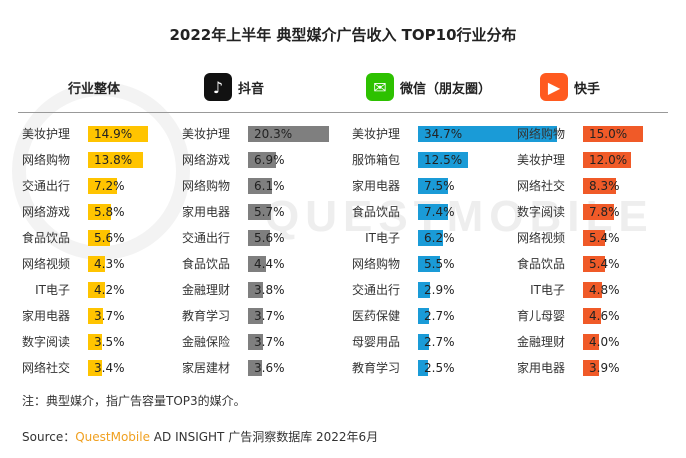  Describe the element at coordinates (604, 290) in the screenshot. I see `value-label: 4.8%` at that location.